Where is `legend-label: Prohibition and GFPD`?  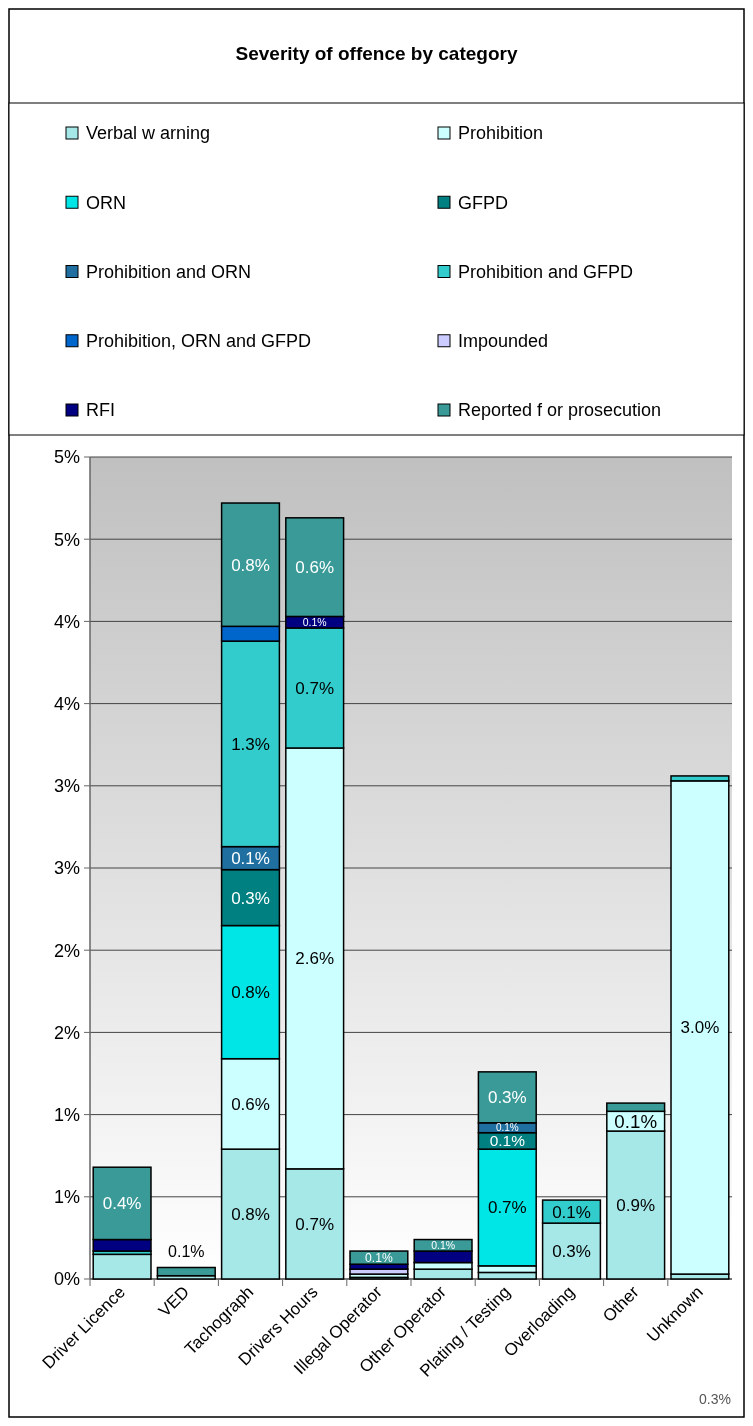
legend-label: Prohibition and GFPD is located at coordinates (546, 271).